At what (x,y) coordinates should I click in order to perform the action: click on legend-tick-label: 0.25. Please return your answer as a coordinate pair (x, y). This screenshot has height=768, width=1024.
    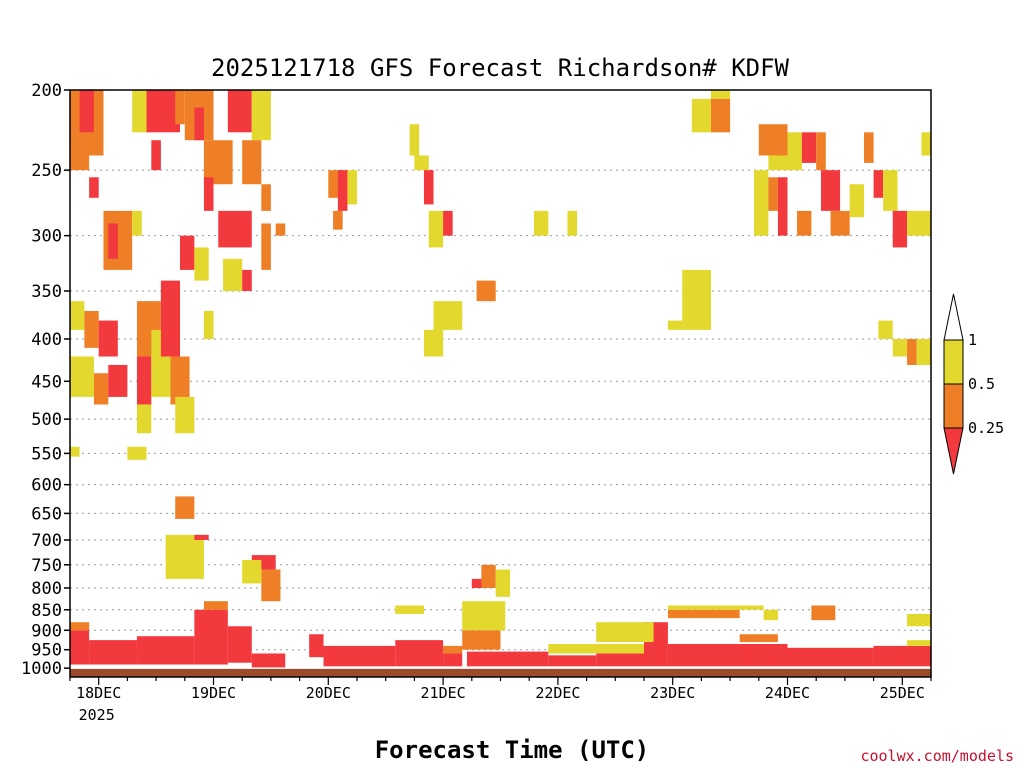
    Looking at the image, I should click on (986, 428).